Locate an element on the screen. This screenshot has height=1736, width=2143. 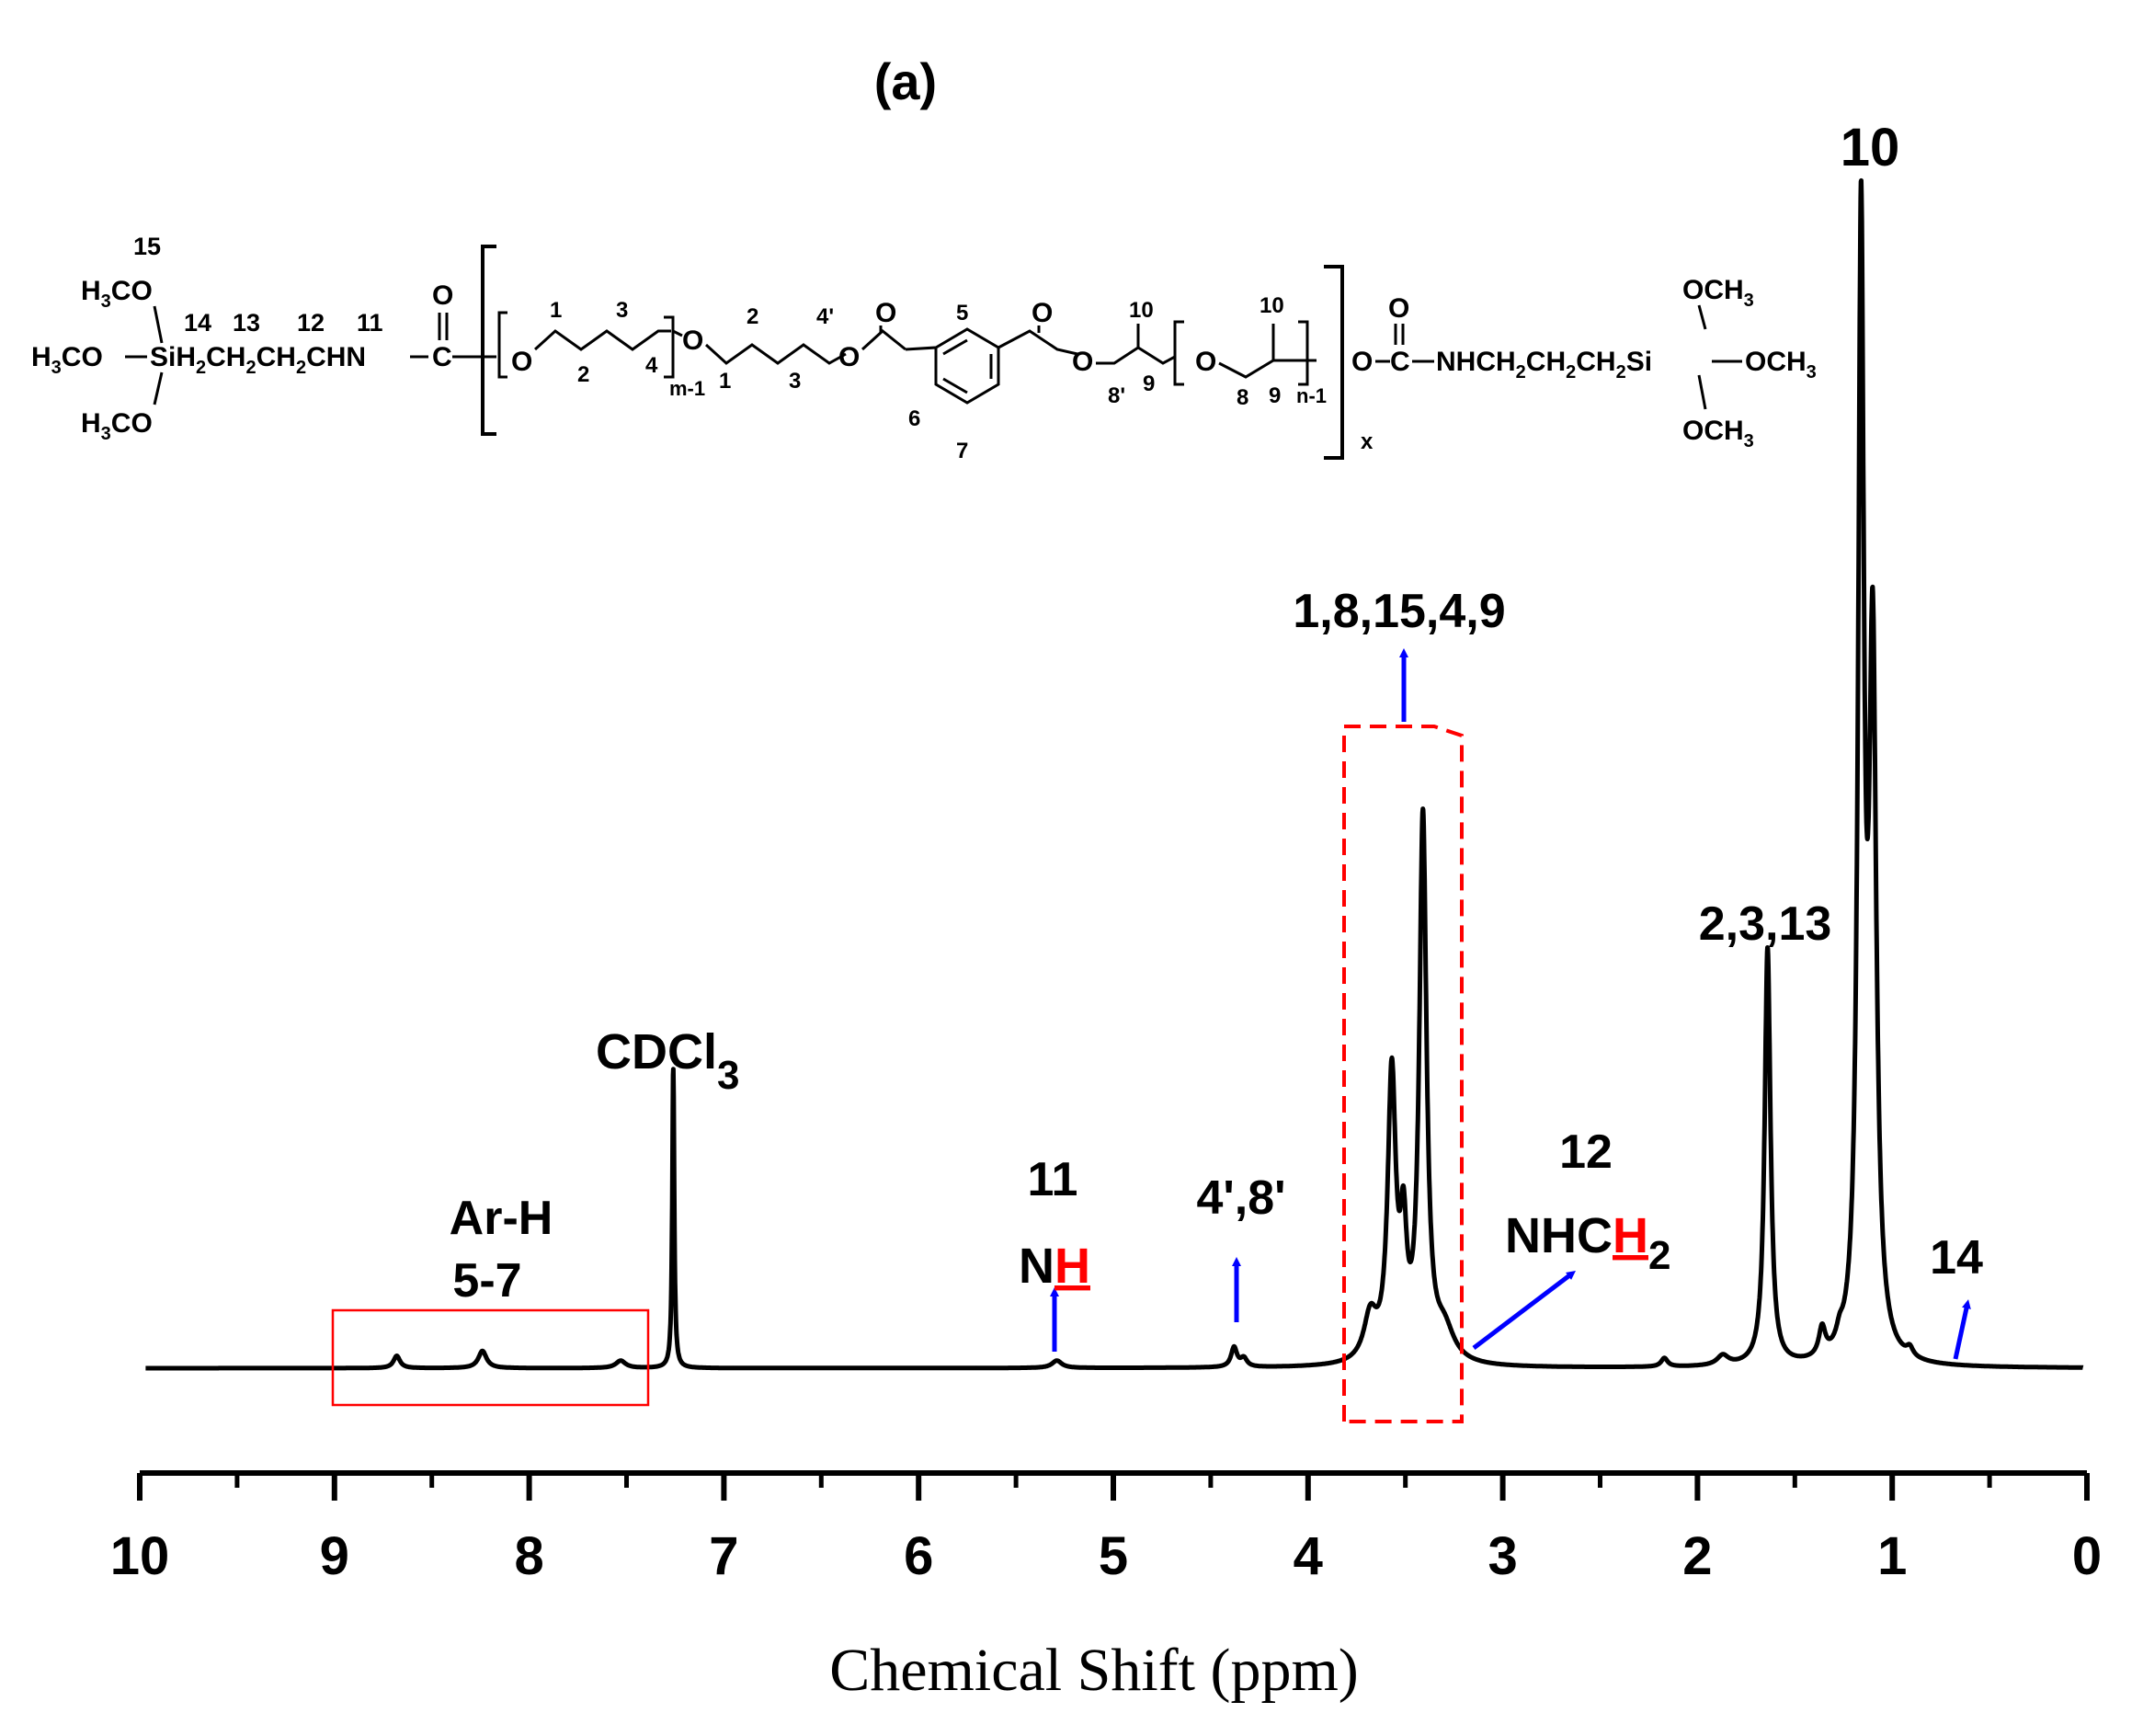
backbone-o1: O is located at coordinates (521, 362).